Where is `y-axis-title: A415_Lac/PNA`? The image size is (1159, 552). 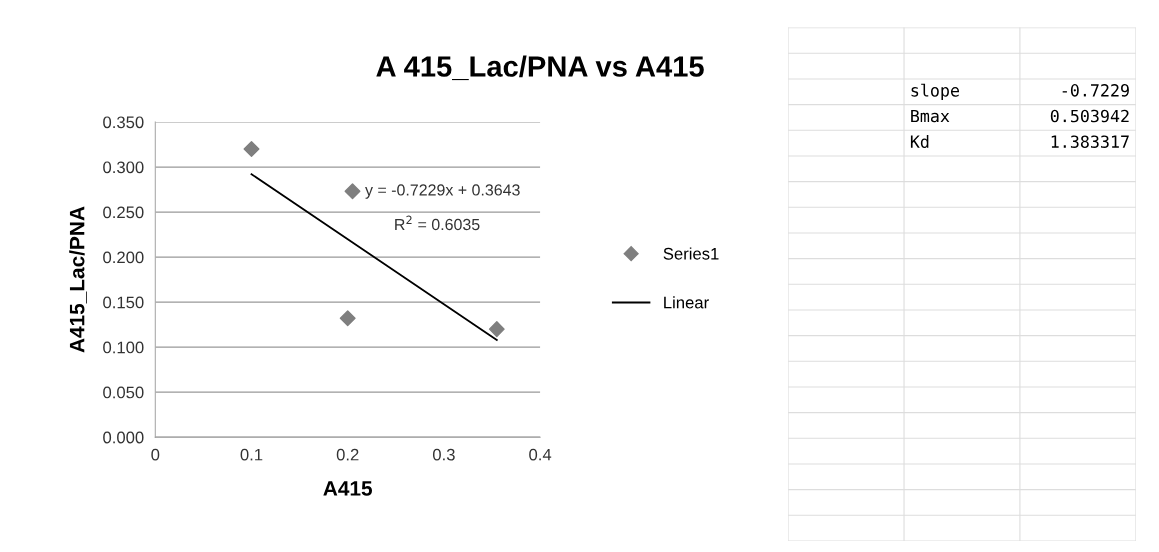 y-axis-title: A415_Lac/PNA is located at coordinates (78, 279).